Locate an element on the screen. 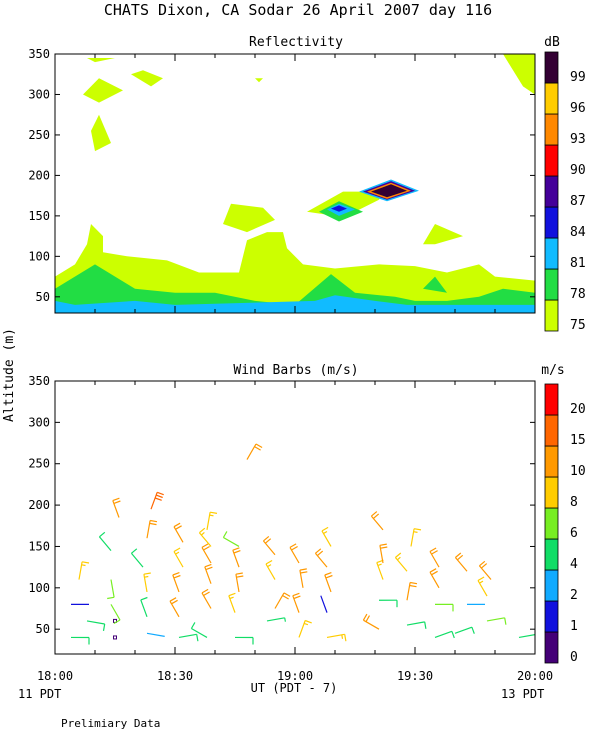 This screenshot has width=600, height=754. reflectivity-y-tick-label: 100 is located at coordinates (39, 256).